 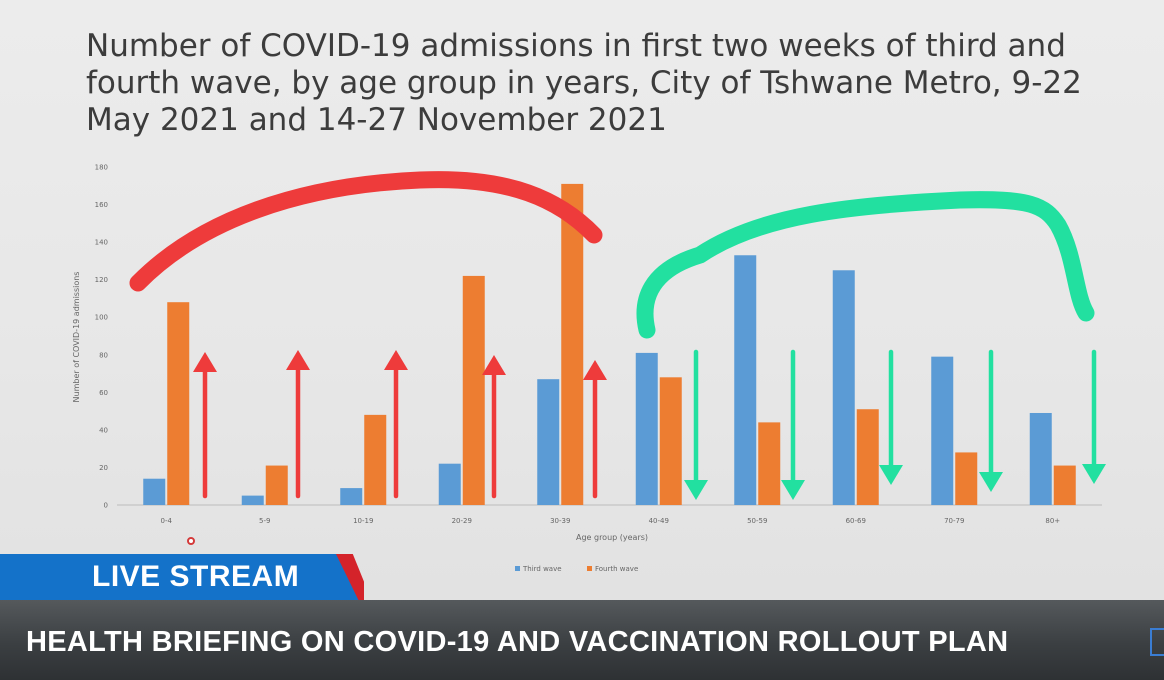 I want to click on y-tick-label: 100, so click(x=101, y=318).